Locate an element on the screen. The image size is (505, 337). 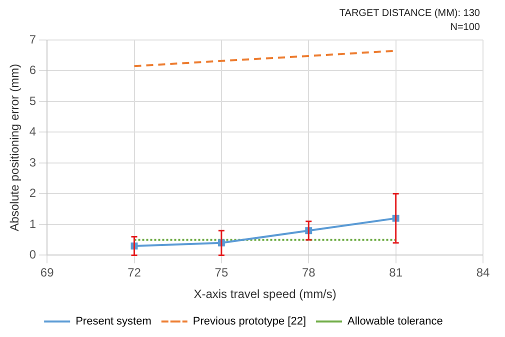
y-tick-label: 3 is located at coordinates (32, 162).